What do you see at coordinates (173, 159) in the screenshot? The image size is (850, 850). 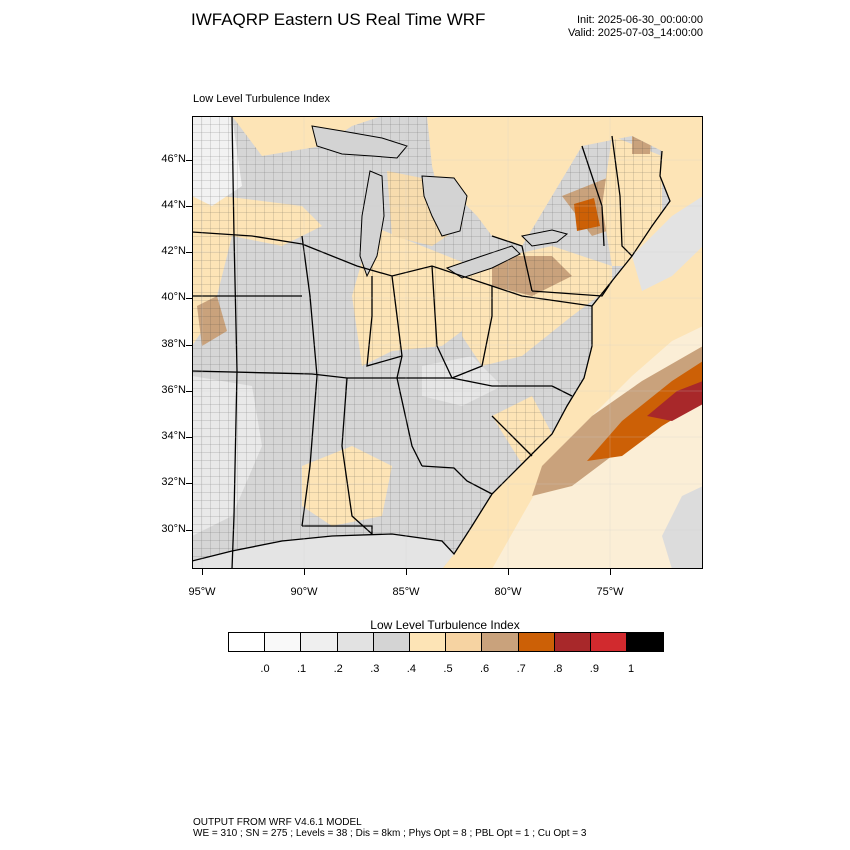 I see `lat-label: 46°N` at bounding box center [173, 159].